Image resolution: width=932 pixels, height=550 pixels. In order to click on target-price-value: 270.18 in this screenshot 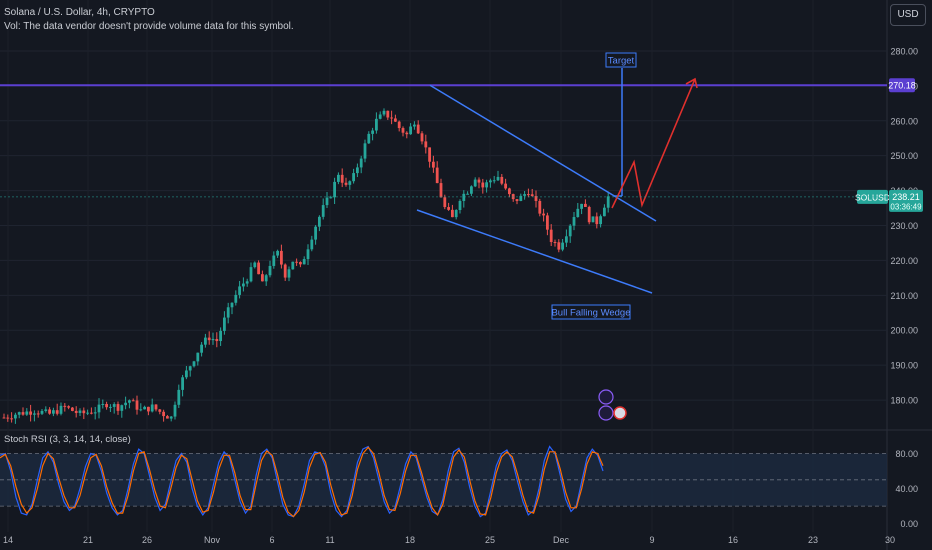, I will do `click(902, 86)`.